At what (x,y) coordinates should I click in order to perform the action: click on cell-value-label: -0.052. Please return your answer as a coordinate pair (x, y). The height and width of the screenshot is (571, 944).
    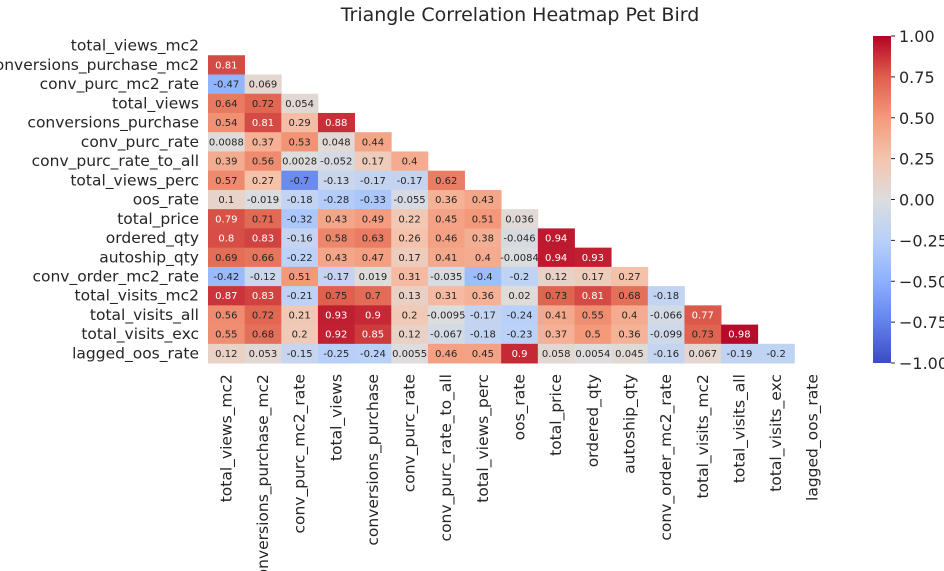
    Looking at the image, I should click on (336, 162).